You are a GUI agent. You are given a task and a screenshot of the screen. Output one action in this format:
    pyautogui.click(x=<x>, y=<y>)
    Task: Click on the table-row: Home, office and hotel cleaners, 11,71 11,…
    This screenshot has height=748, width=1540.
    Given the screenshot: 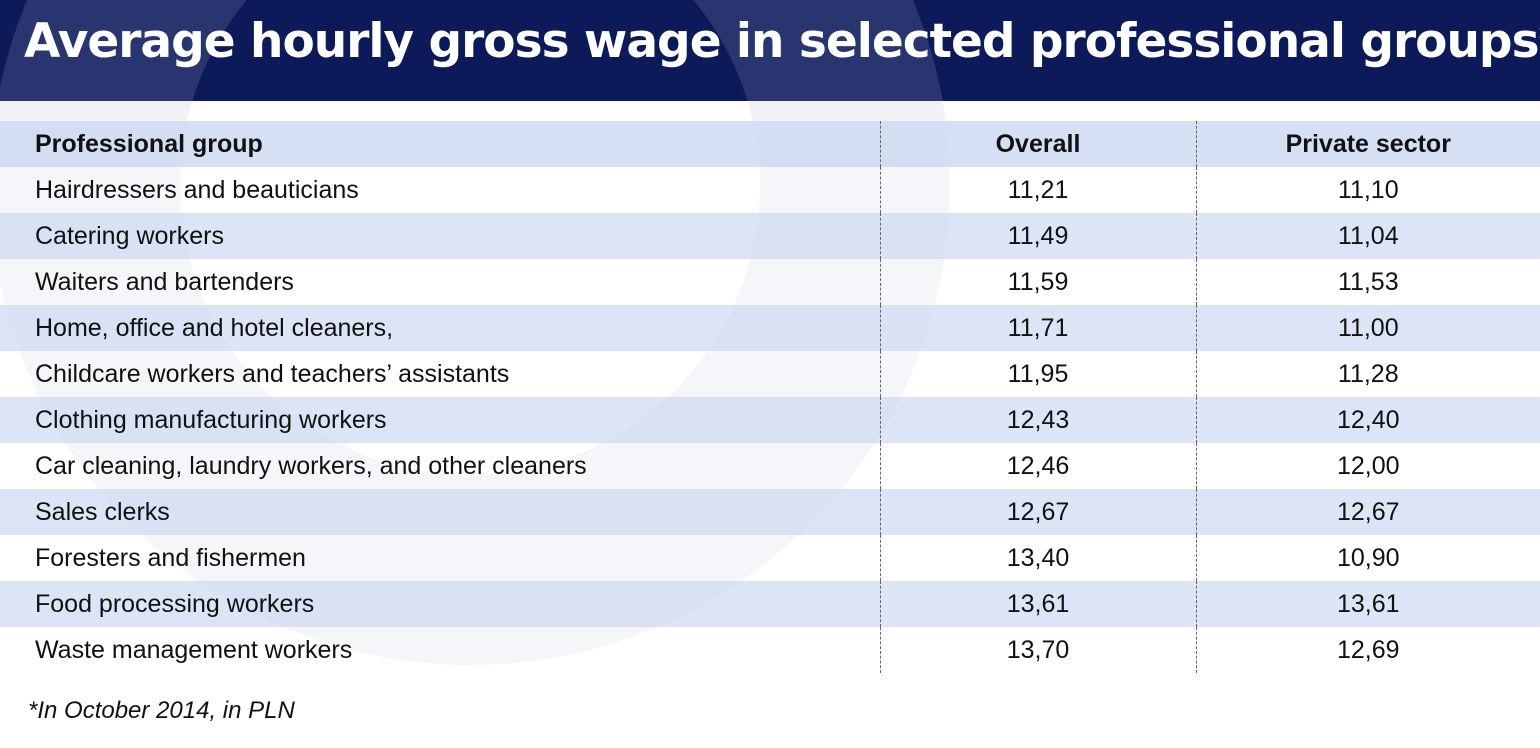 What is the action you would take?
    pyautogui.click(x=770, y=328)
    